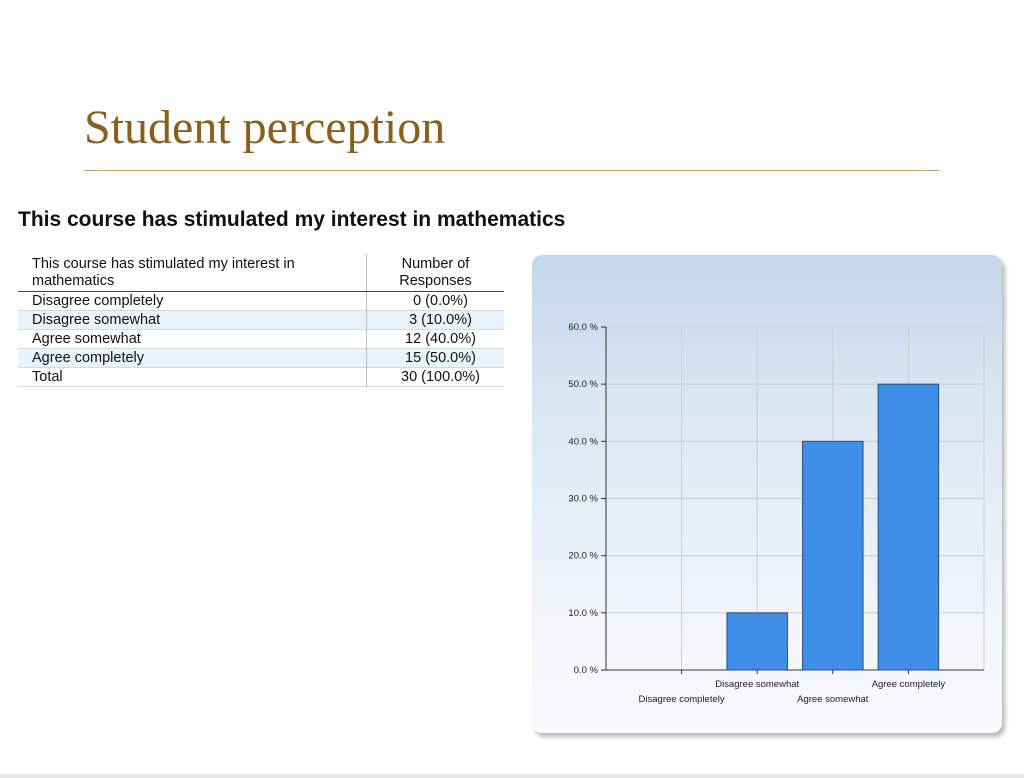 Image resolution: width=1024 pixels, height=778 pixels. What do you see at coordinates (586, 670) in the screenshot?
I see `y-tick-label: 0.0 %` at bounding box center [586, 670].